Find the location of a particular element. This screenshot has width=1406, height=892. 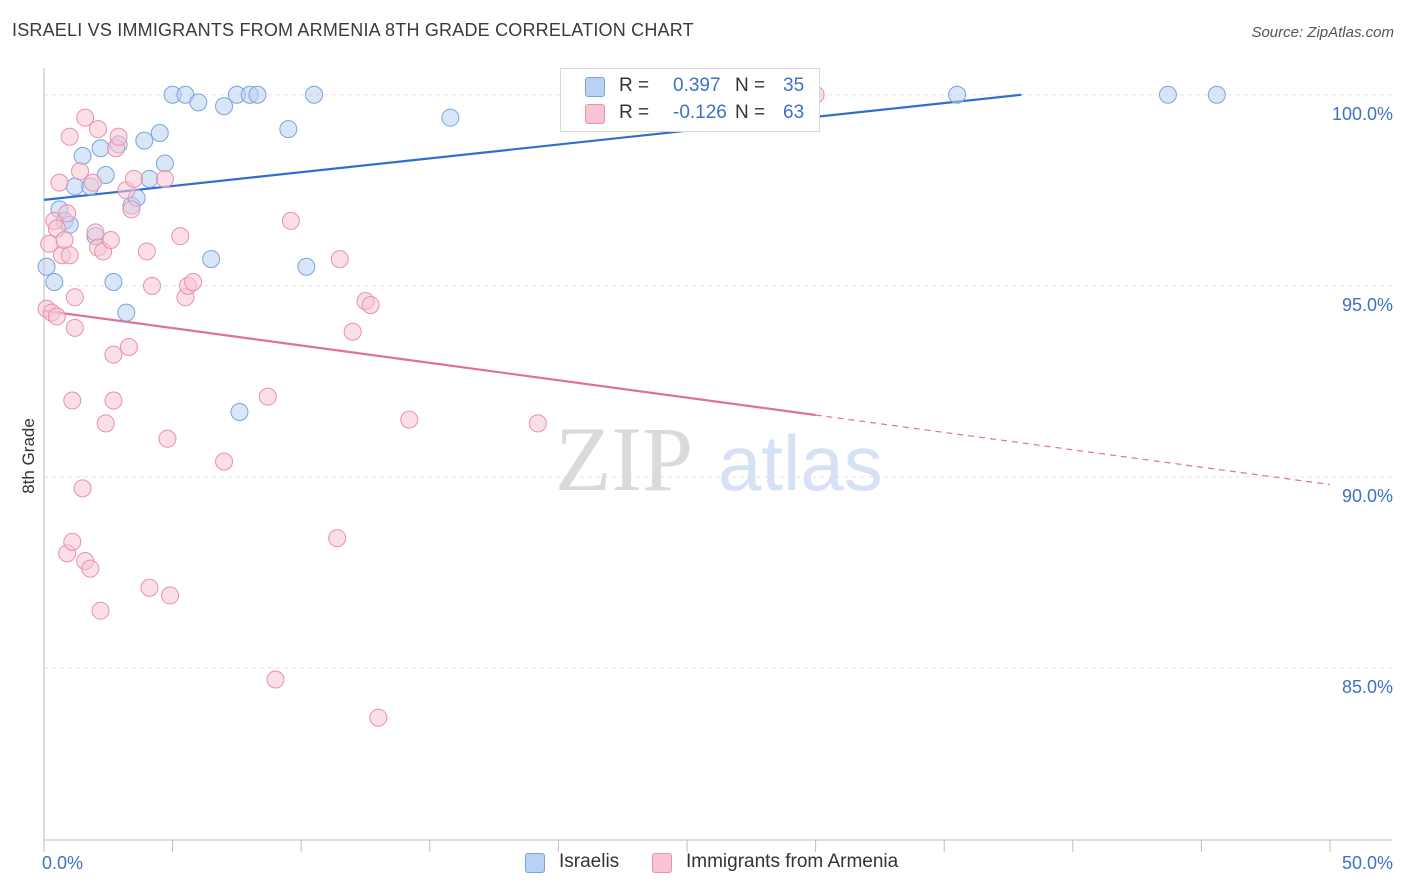

x-tick-labels: 0.0% 50.0% is located at coordinates (717, 863).